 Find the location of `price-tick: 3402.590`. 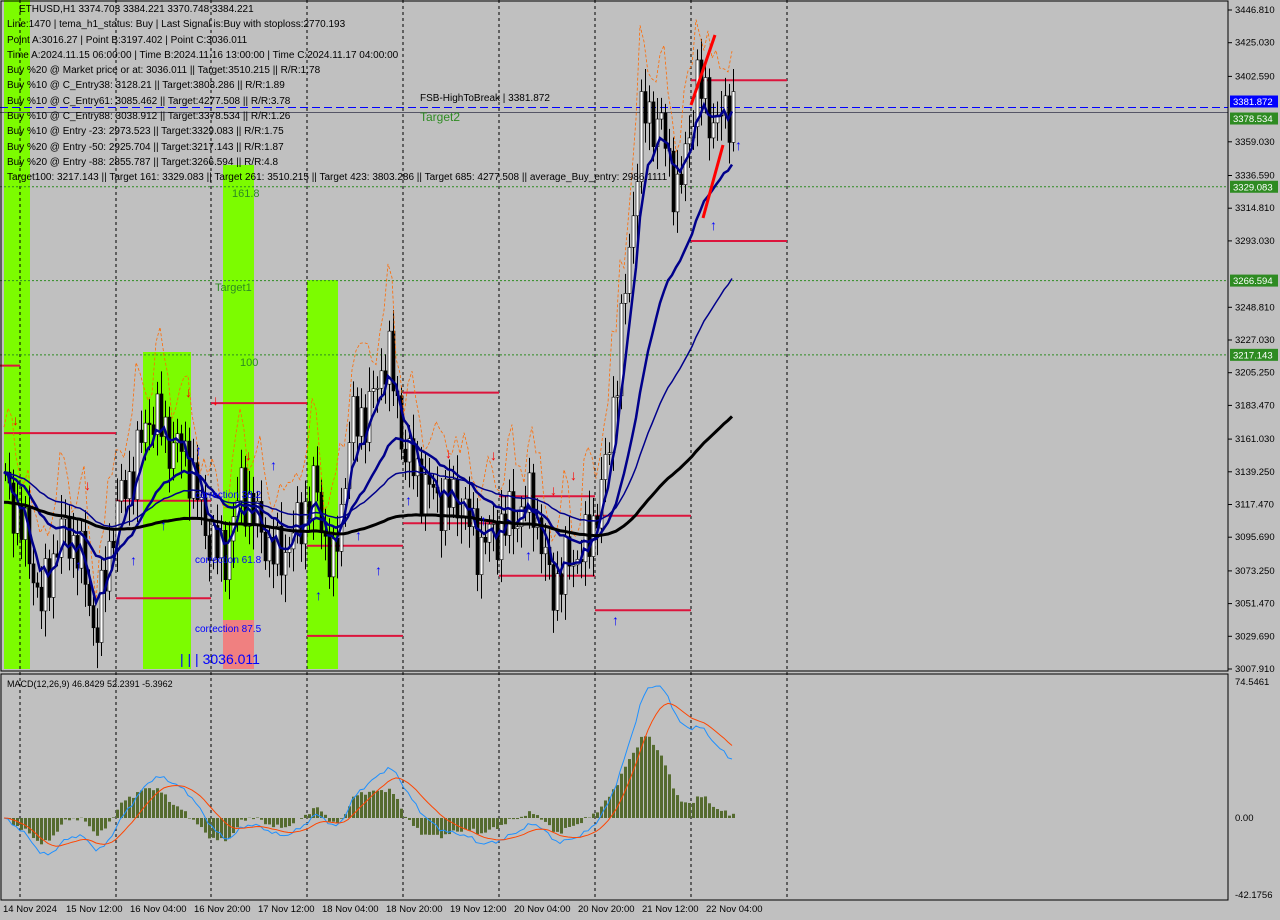

price-tick: 3402.590 is located at coordinates (1255, 76).